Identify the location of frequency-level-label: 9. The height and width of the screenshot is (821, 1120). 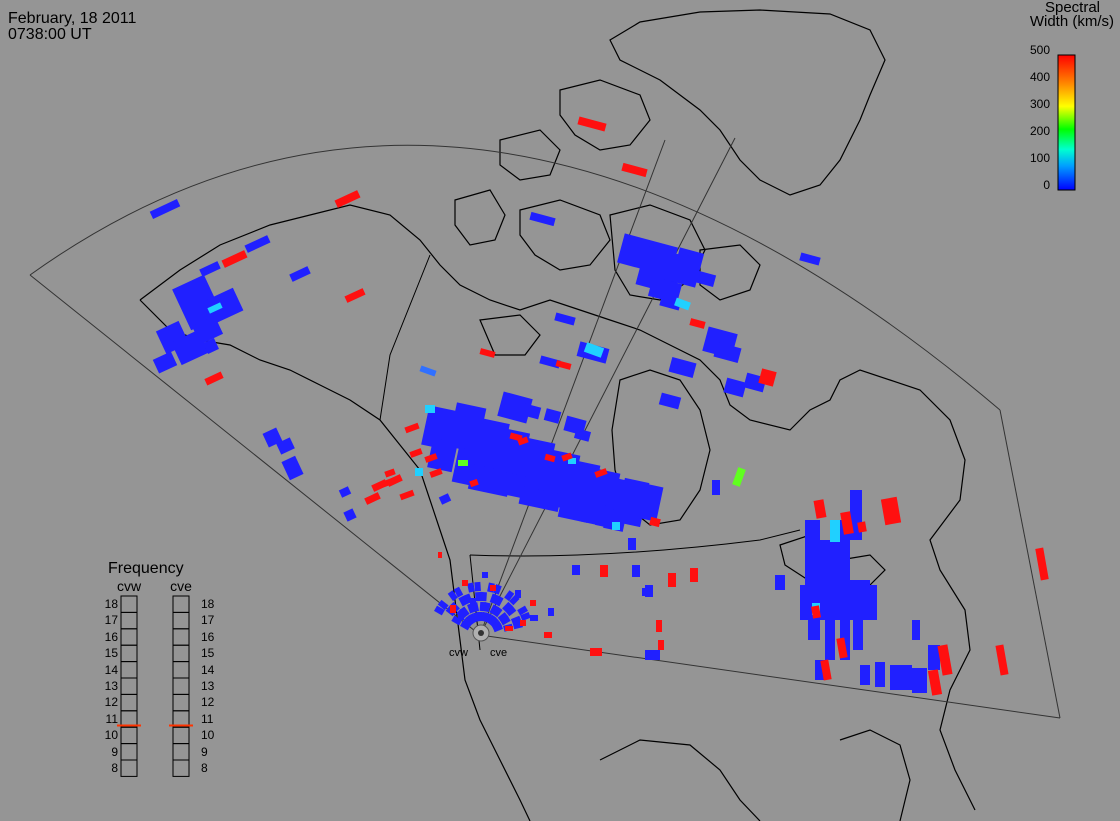
(204, 751).